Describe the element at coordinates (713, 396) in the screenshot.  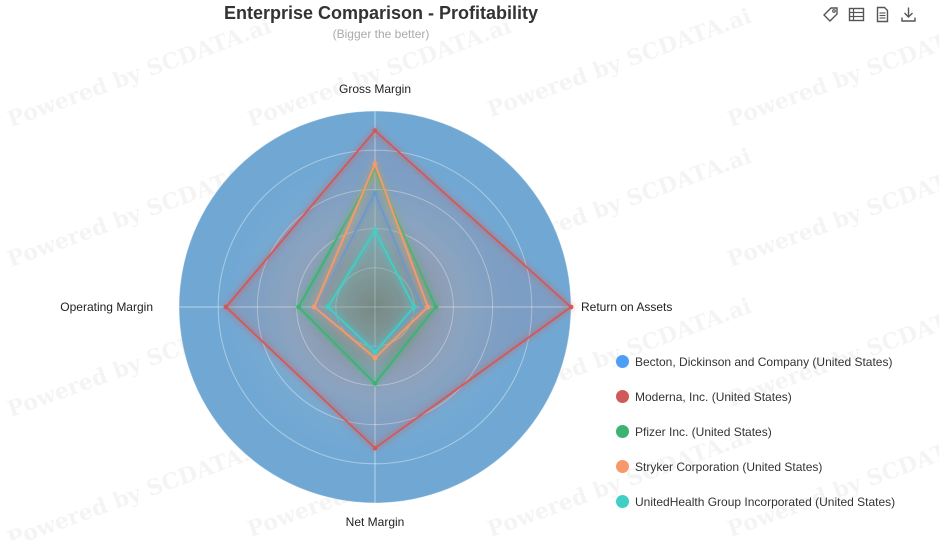
I see `legend-label: Moderna, Inc. (United States)` at that location.